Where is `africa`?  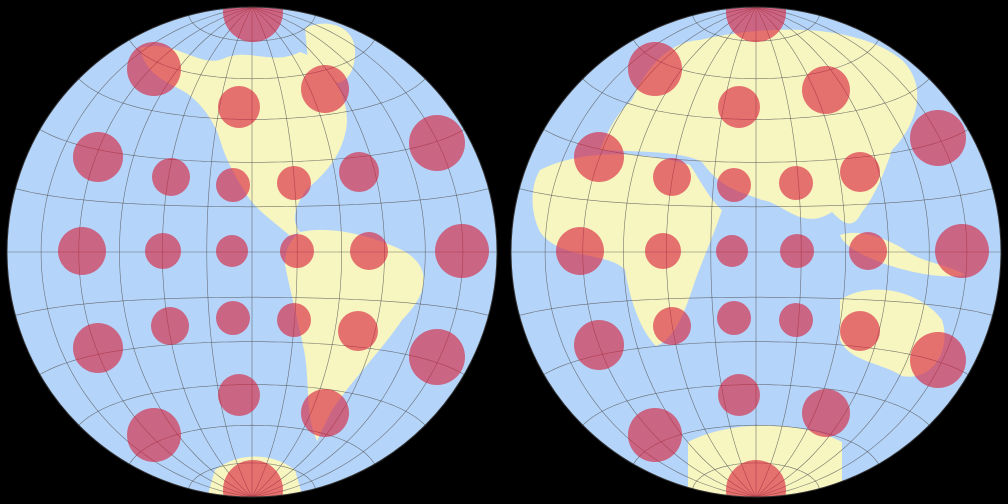 africa is located at coordinates (627, 250).